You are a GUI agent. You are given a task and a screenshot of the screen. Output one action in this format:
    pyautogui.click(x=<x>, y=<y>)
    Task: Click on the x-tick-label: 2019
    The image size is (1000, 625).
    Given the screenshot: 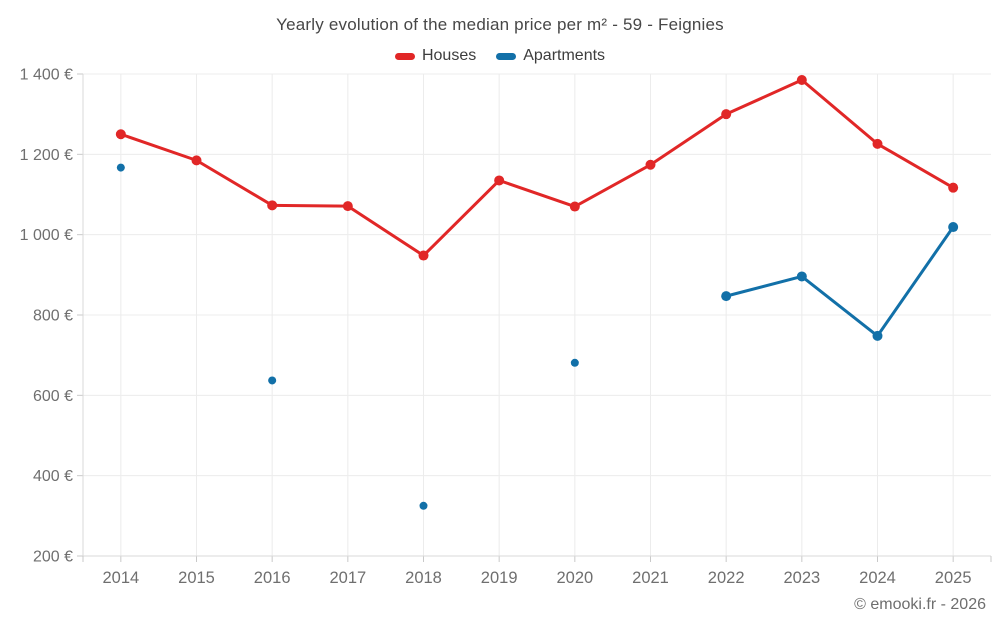 What is the action you would take?
    pyautogui.click(x=499, y=578)
    